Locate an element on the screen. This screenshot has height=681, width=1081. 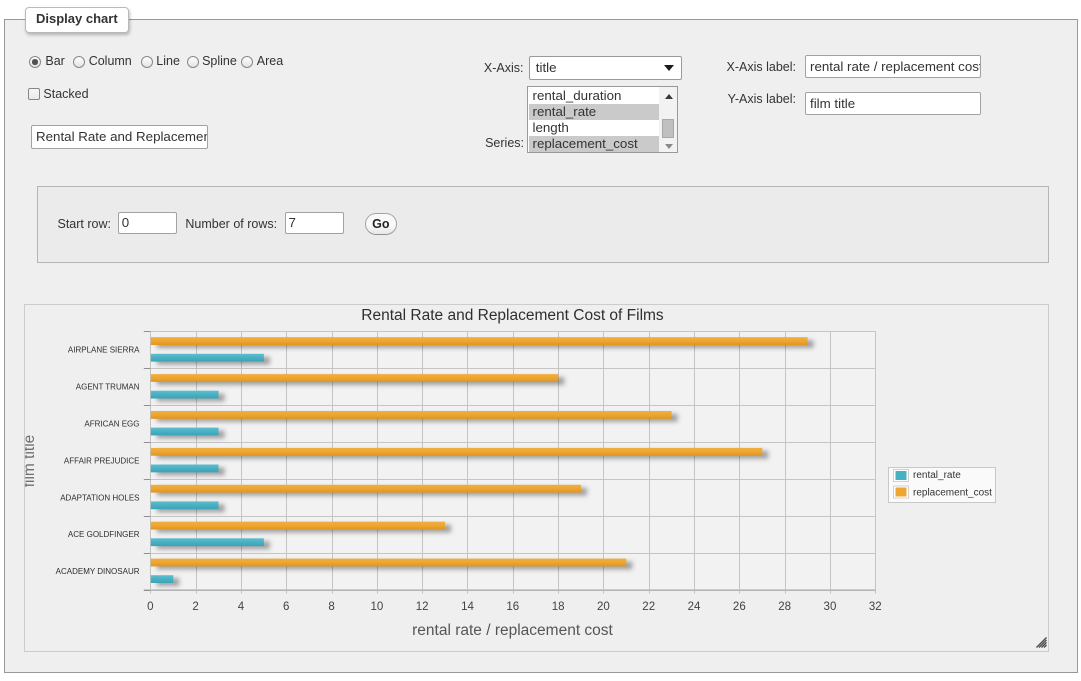
svg-text: replacement_cost is located at coordinates (952, 493).